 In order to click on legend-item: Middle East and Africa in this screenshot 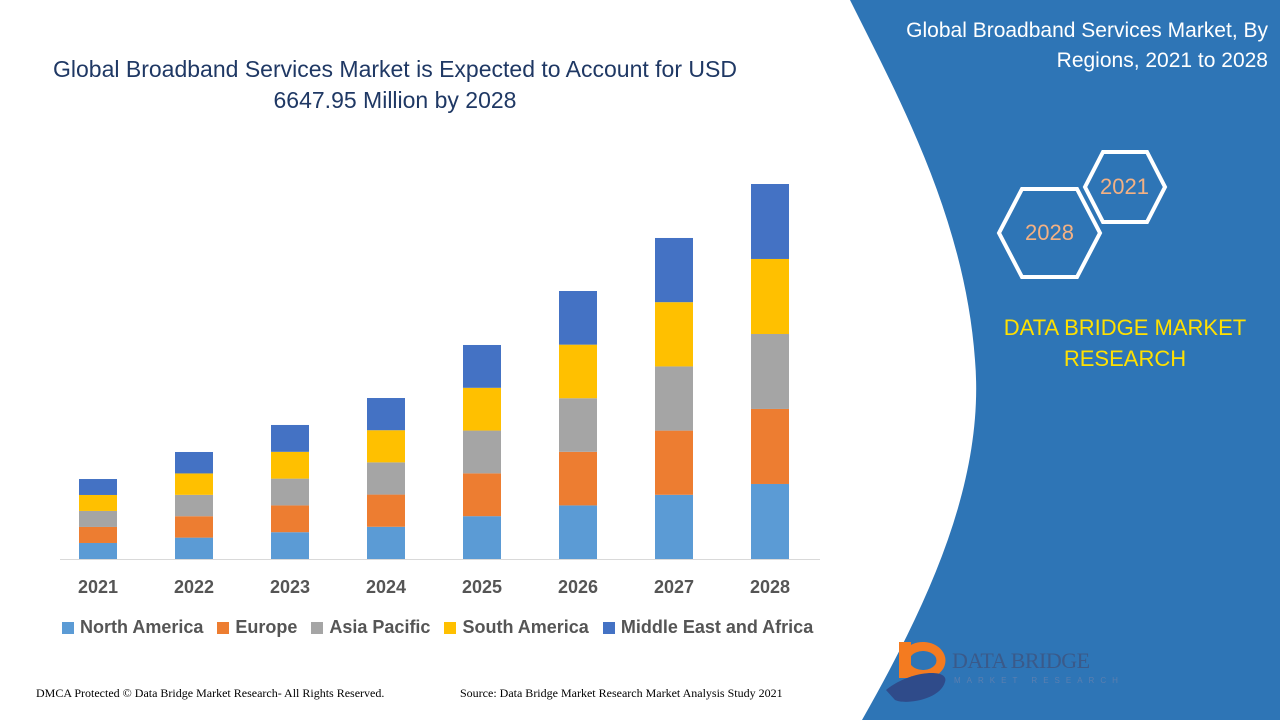, I will do `click(708, 627)`.